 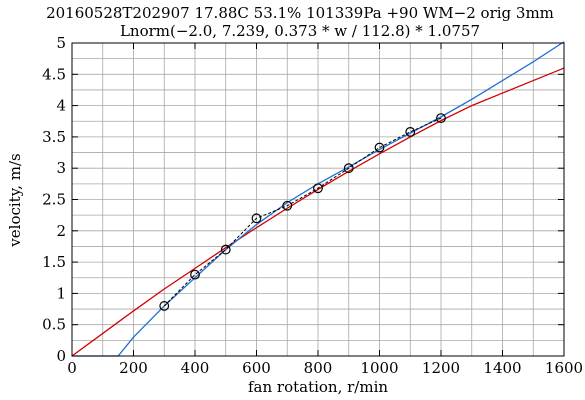 I want to click on y-tick-label: 4.5, so click(x=54, y=74).